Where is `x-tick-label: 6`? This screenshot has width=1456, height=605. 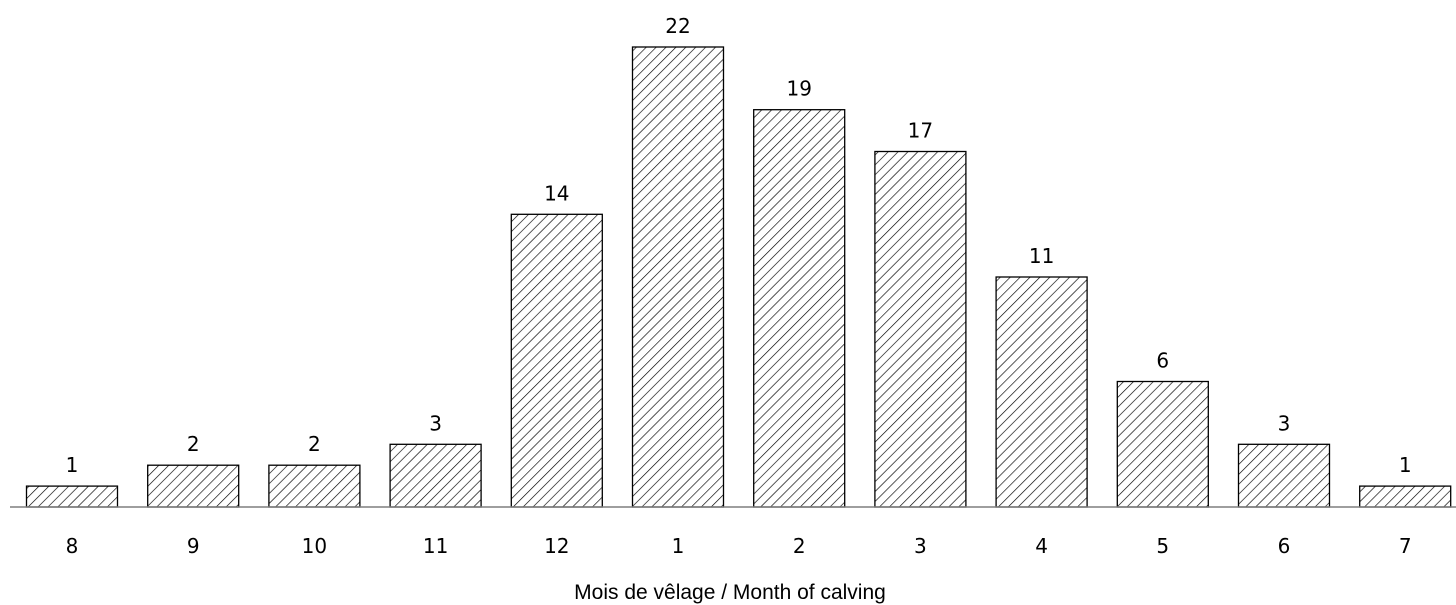 x-tick-label: 6 is located at coordinates (1284, 546).